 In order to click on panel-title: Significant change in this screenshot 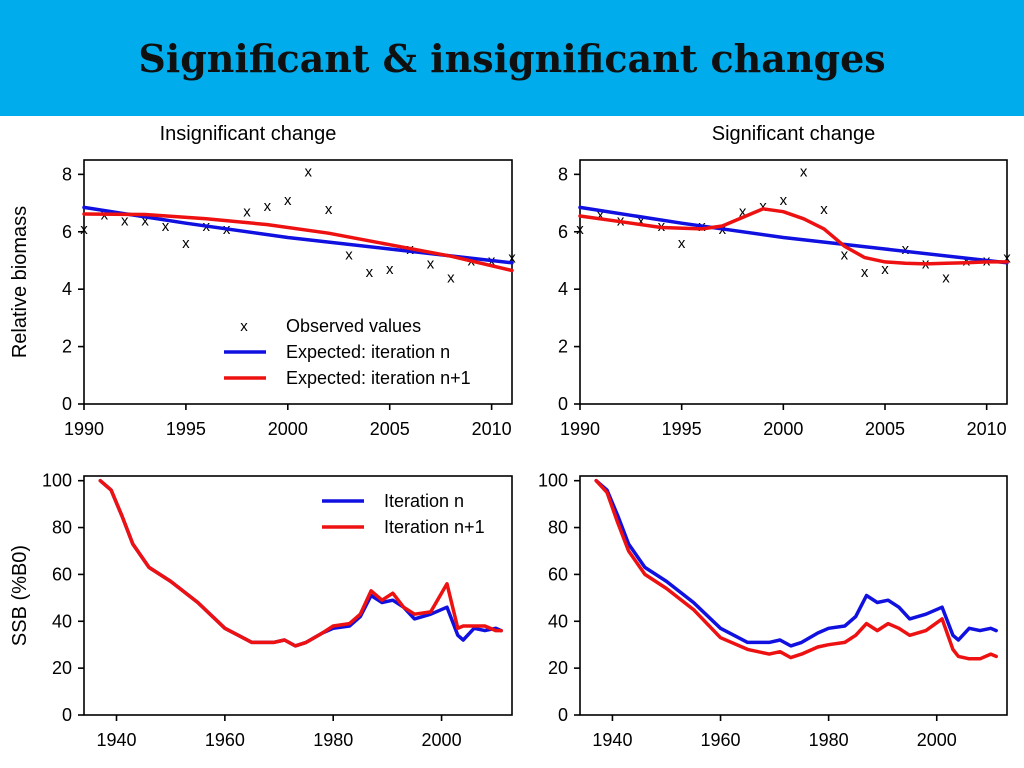, I will do `click(793, 134)`.